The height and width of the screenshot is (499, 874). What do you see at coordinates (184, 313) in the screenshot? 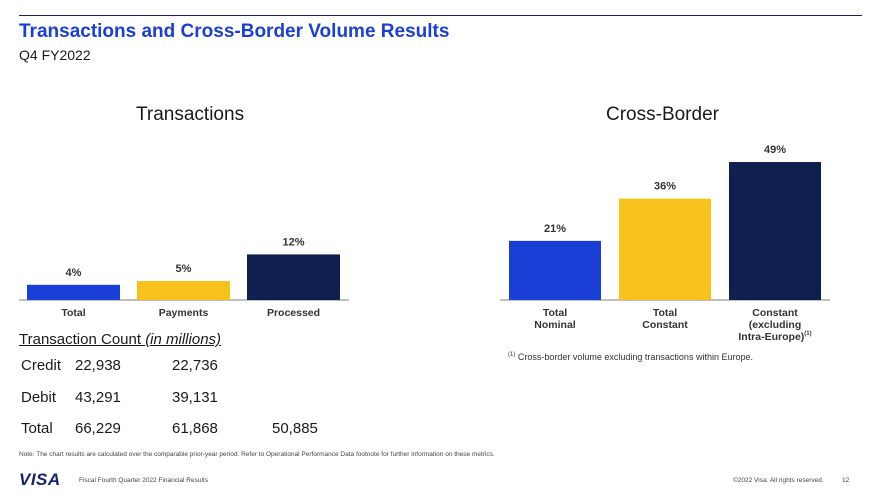
I see `category-label: Payments` at bounding box center [184, 313].